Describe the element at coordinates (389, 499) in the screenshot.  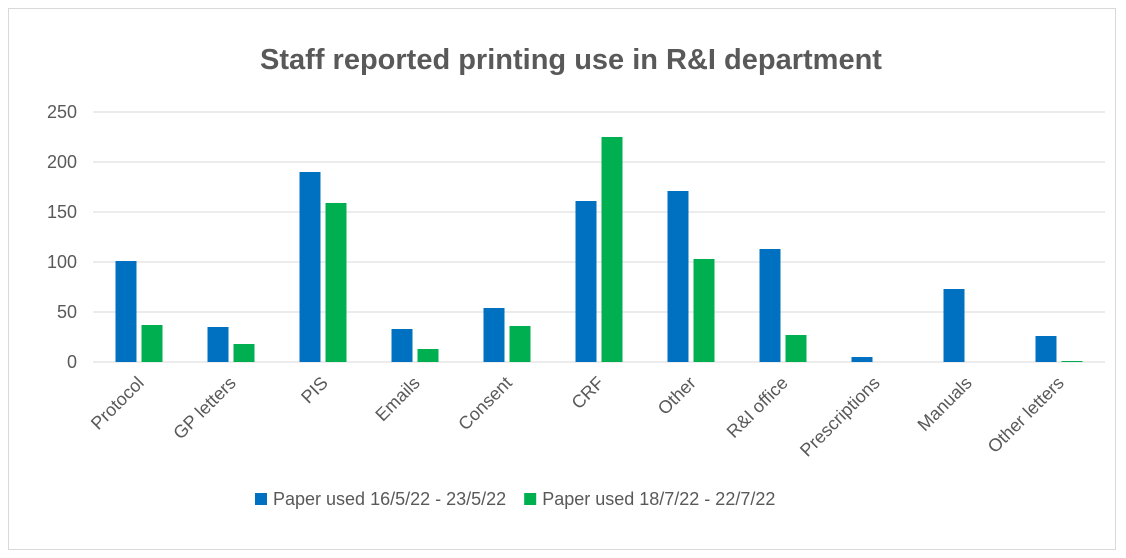
I see `legend-label: Paper used 16/5/22 - 23/5/22` at that location.